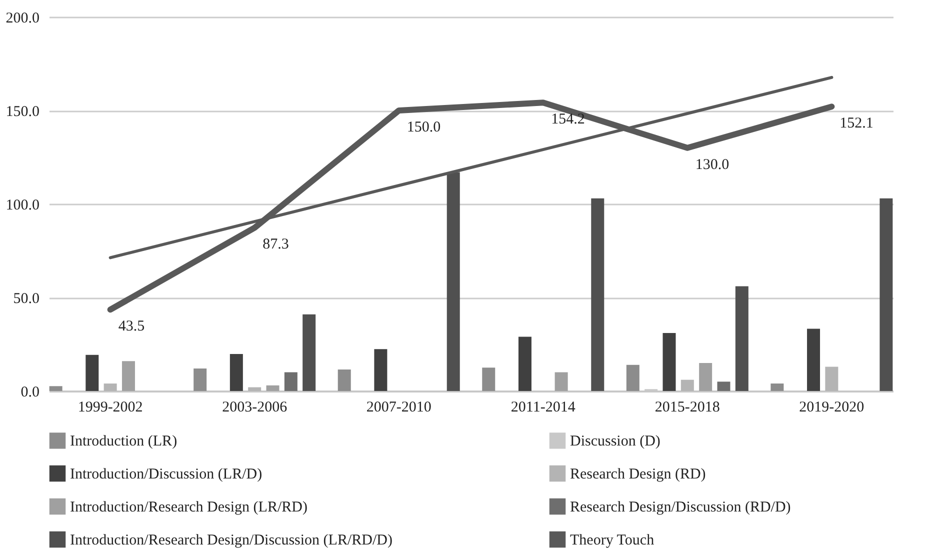 Image resolution: width=933 pixels, height=559 pixels. I want to click on data-label: 154.2, so click(568, 120).